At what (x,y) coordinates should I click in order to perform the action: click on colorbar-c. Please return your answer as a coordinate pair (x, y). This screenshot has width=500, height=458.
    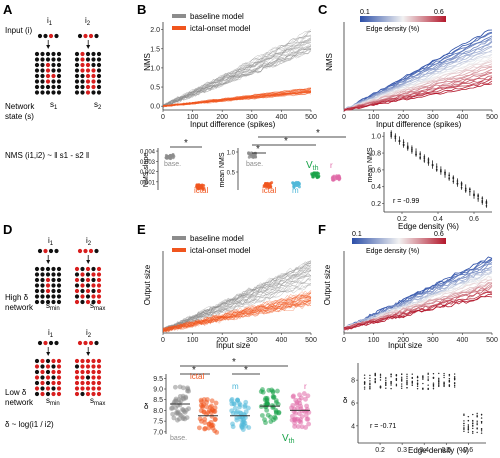
    Looking at the image, I should click on (403, 19).